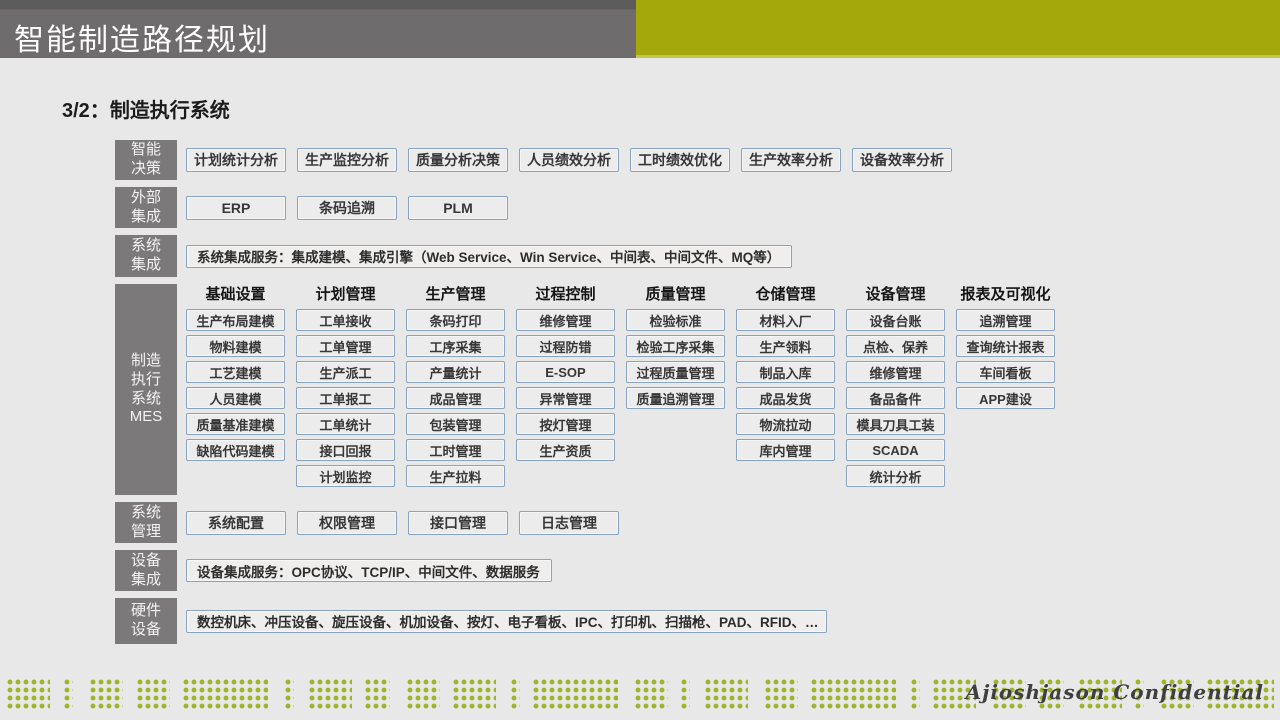 This screenshot has width=1280, height=720. I want to click on module-box: 缺陷代码建模, so click(235, 450).